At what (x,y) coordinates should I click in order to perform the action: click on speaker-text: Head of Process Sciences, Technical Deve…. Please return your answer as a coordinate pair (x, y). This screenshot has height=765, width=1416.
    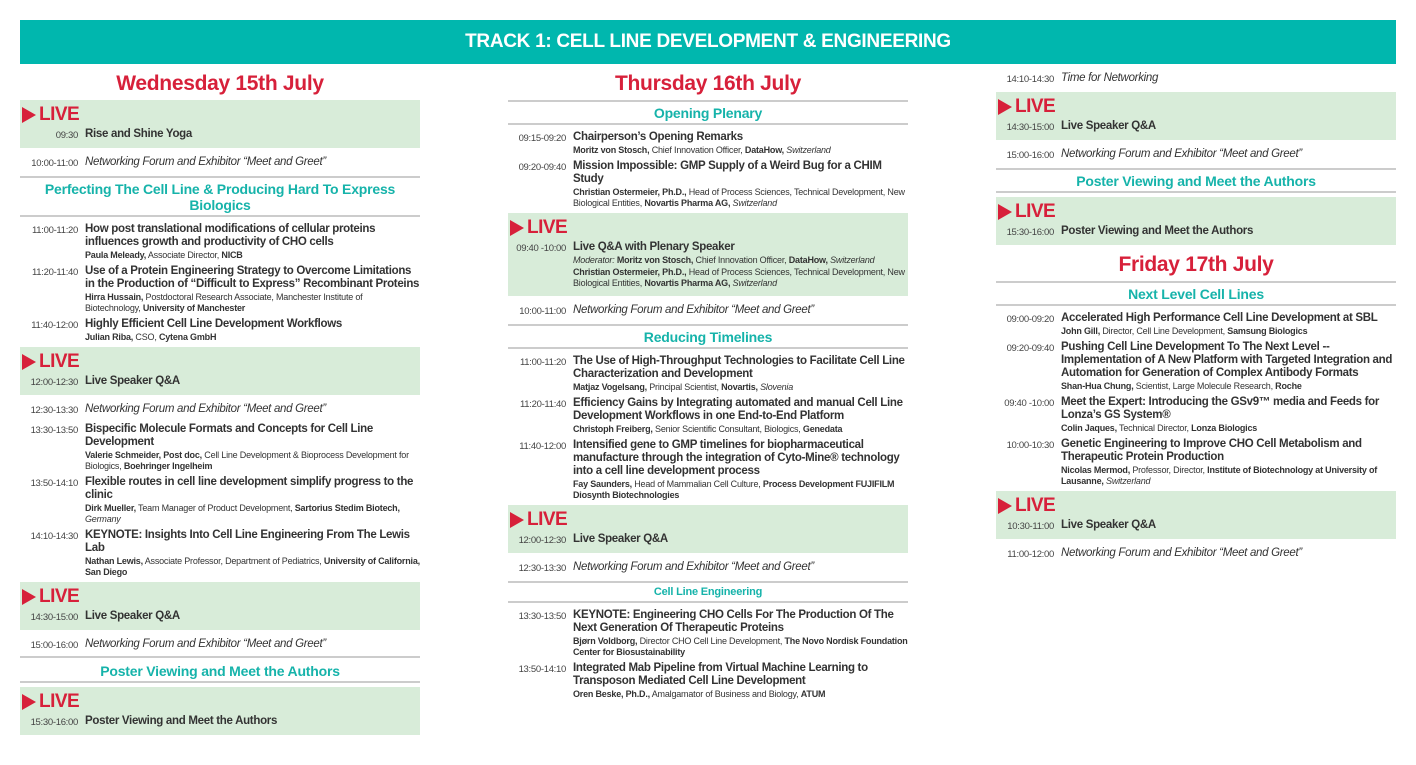
    Looking at the image, I should click on (739, 197).